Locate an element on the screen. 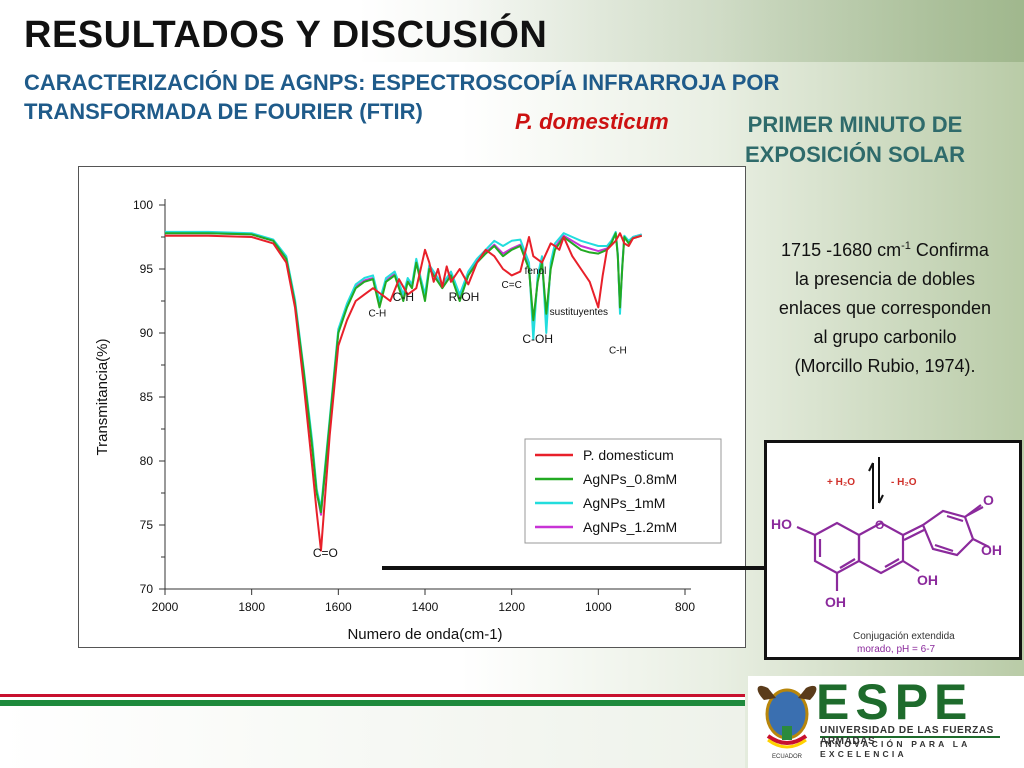  seal-text: ECUADOR is located at coordinates (787, 757).